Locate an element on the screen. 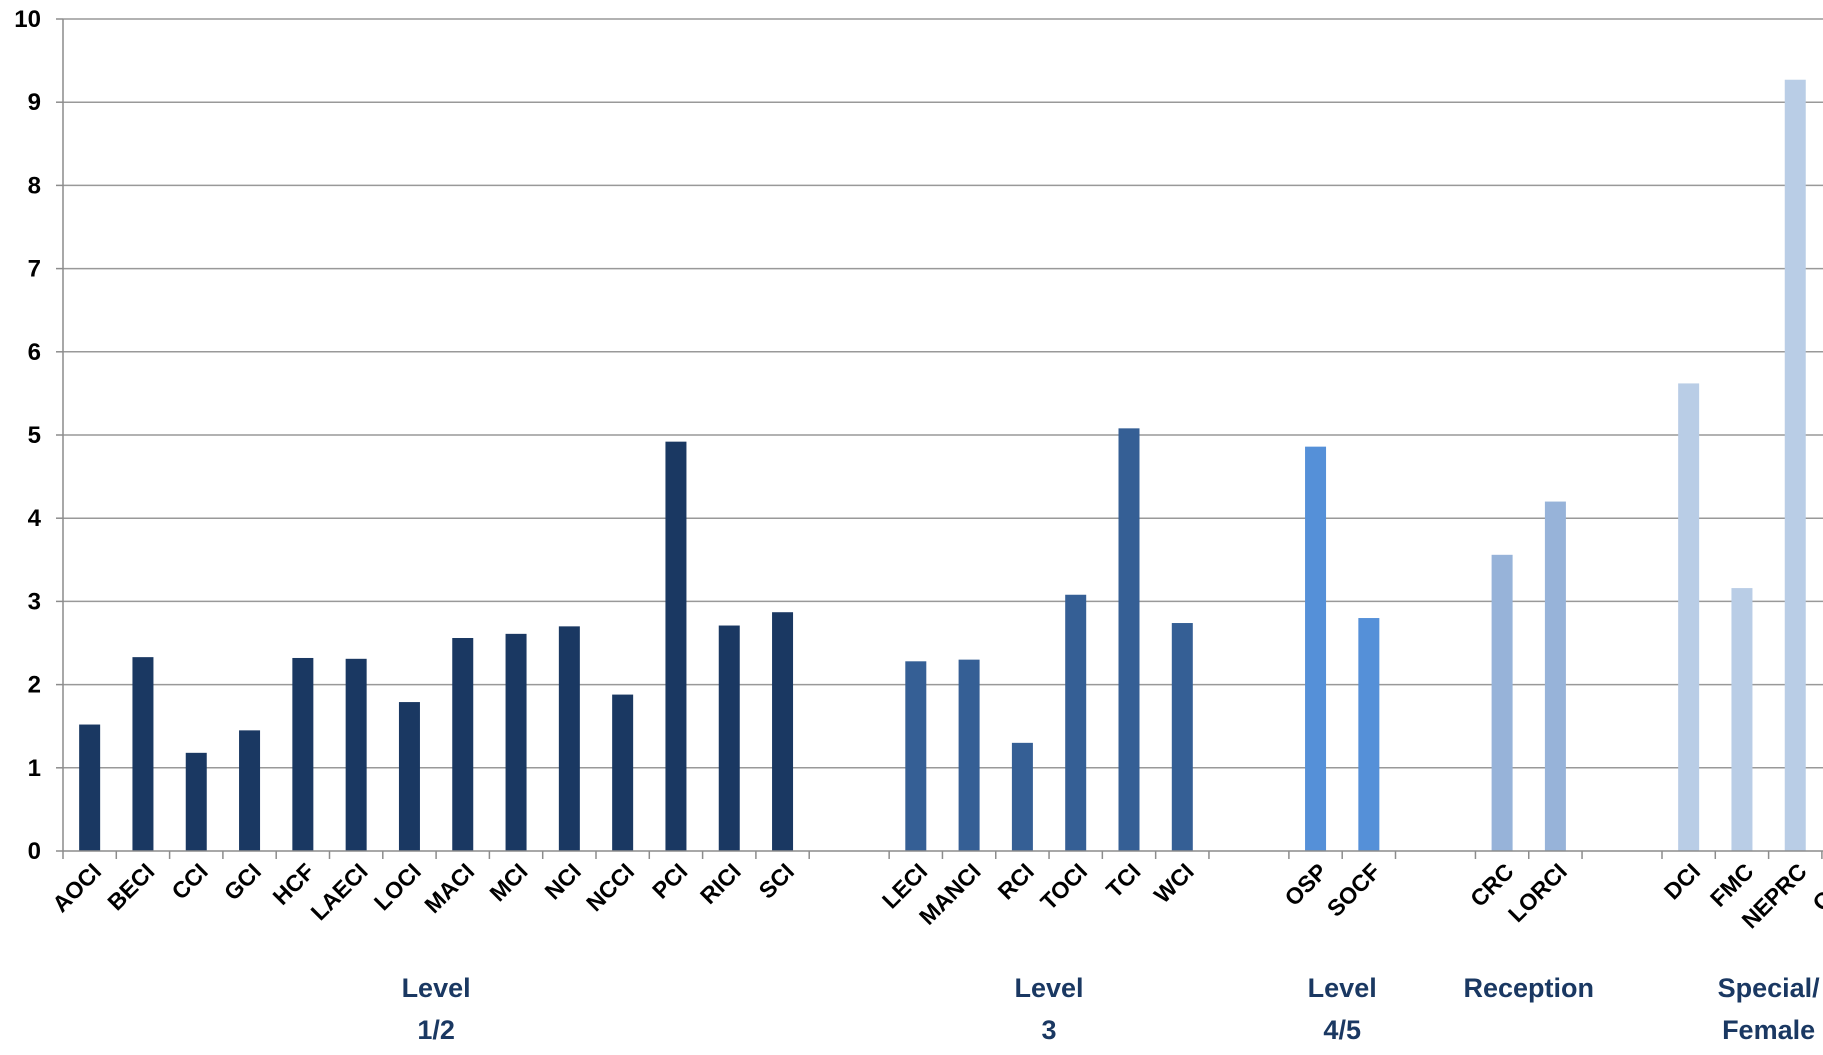 The image size is (1823, 1055). category-label: PCI is located at coordinates (669, 880).